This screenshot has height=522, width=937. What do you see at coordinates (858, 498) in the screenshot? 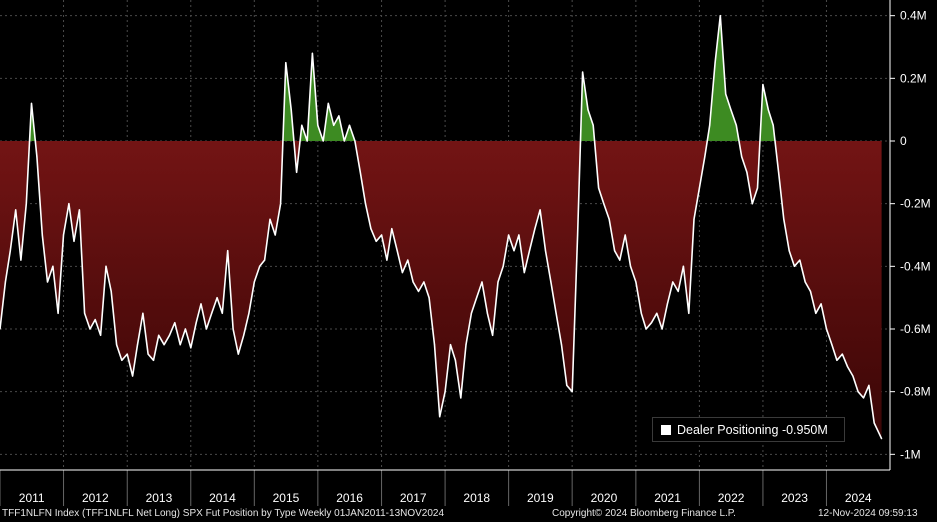
I see `x-tick-label: 2024` at bounding box center [858, 498].